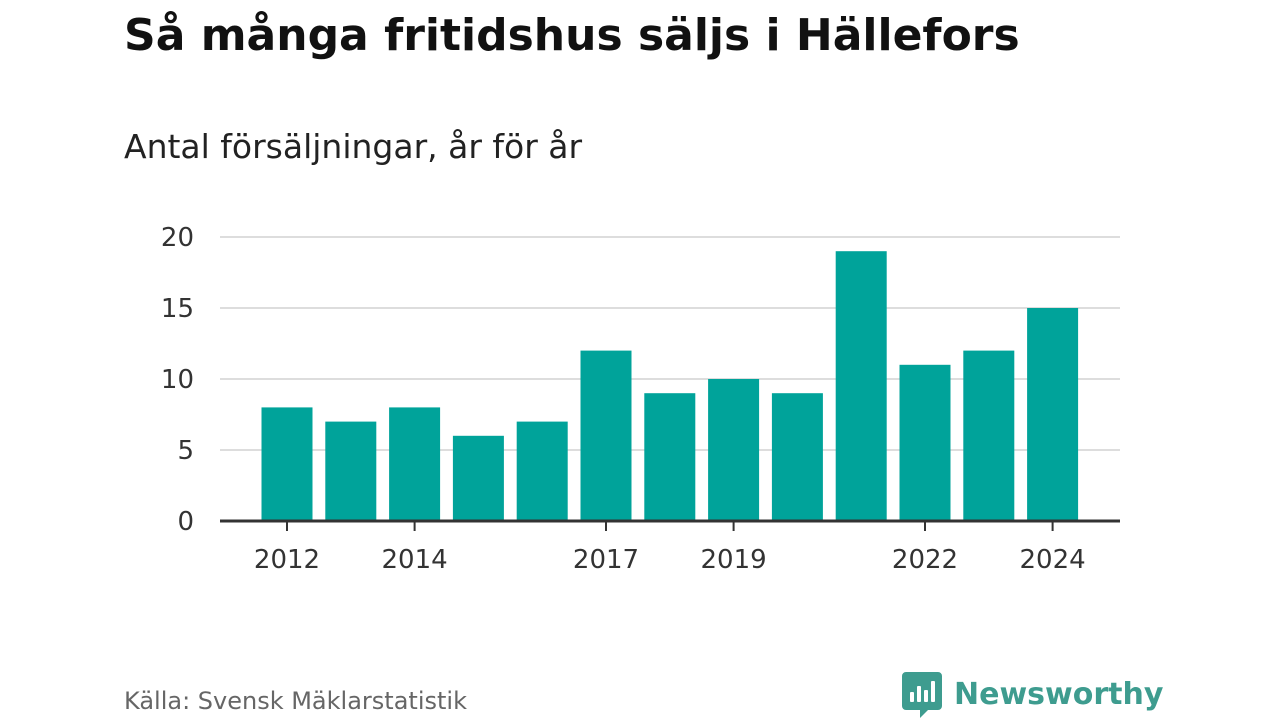 Image resolution: width=1280 pixels, height=720 pixels. I want to click on bar-2020, so click(797, 457).